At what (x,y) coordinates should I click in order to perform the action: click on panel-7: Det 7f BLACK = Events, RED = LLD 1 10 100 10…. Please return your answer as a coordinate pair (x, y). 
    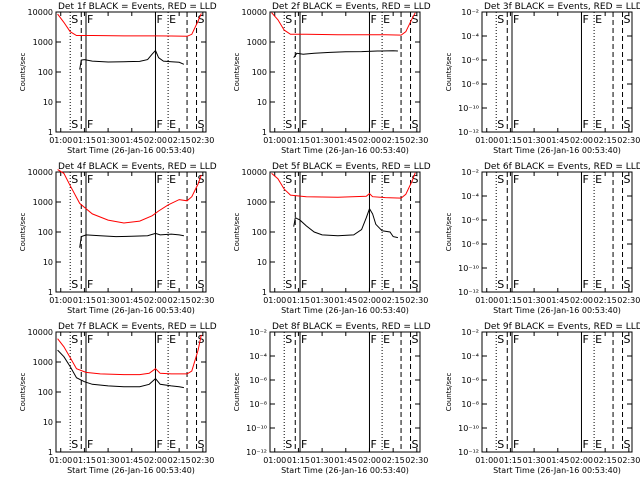
    Looking at the image, I should click on (118, 398).